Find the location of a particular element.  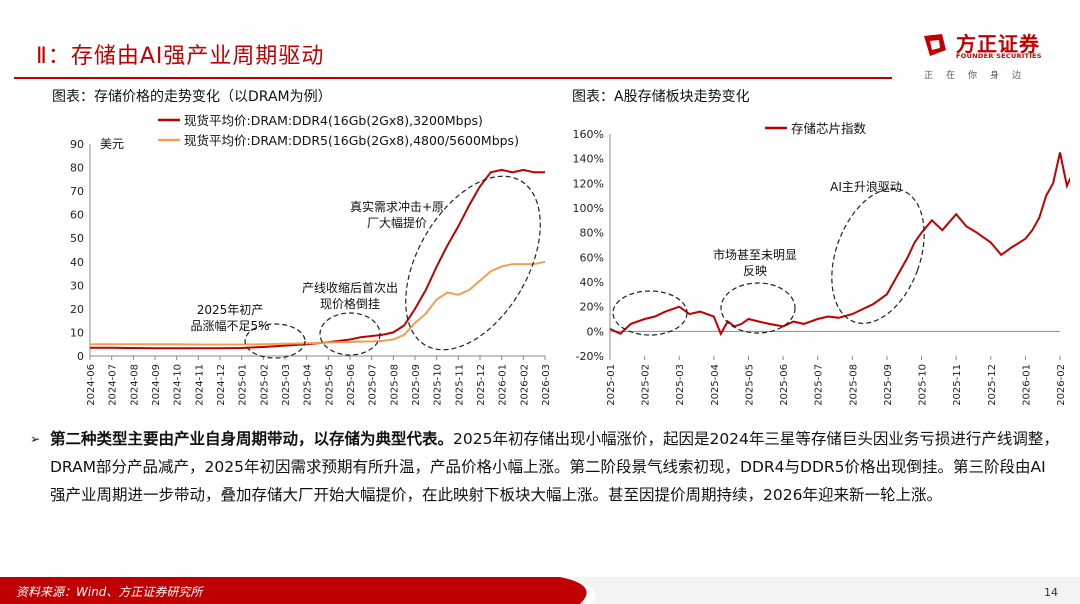

source-note: 资料来源：Wind、方正证券研究所 is located at coordinates (109, 592).